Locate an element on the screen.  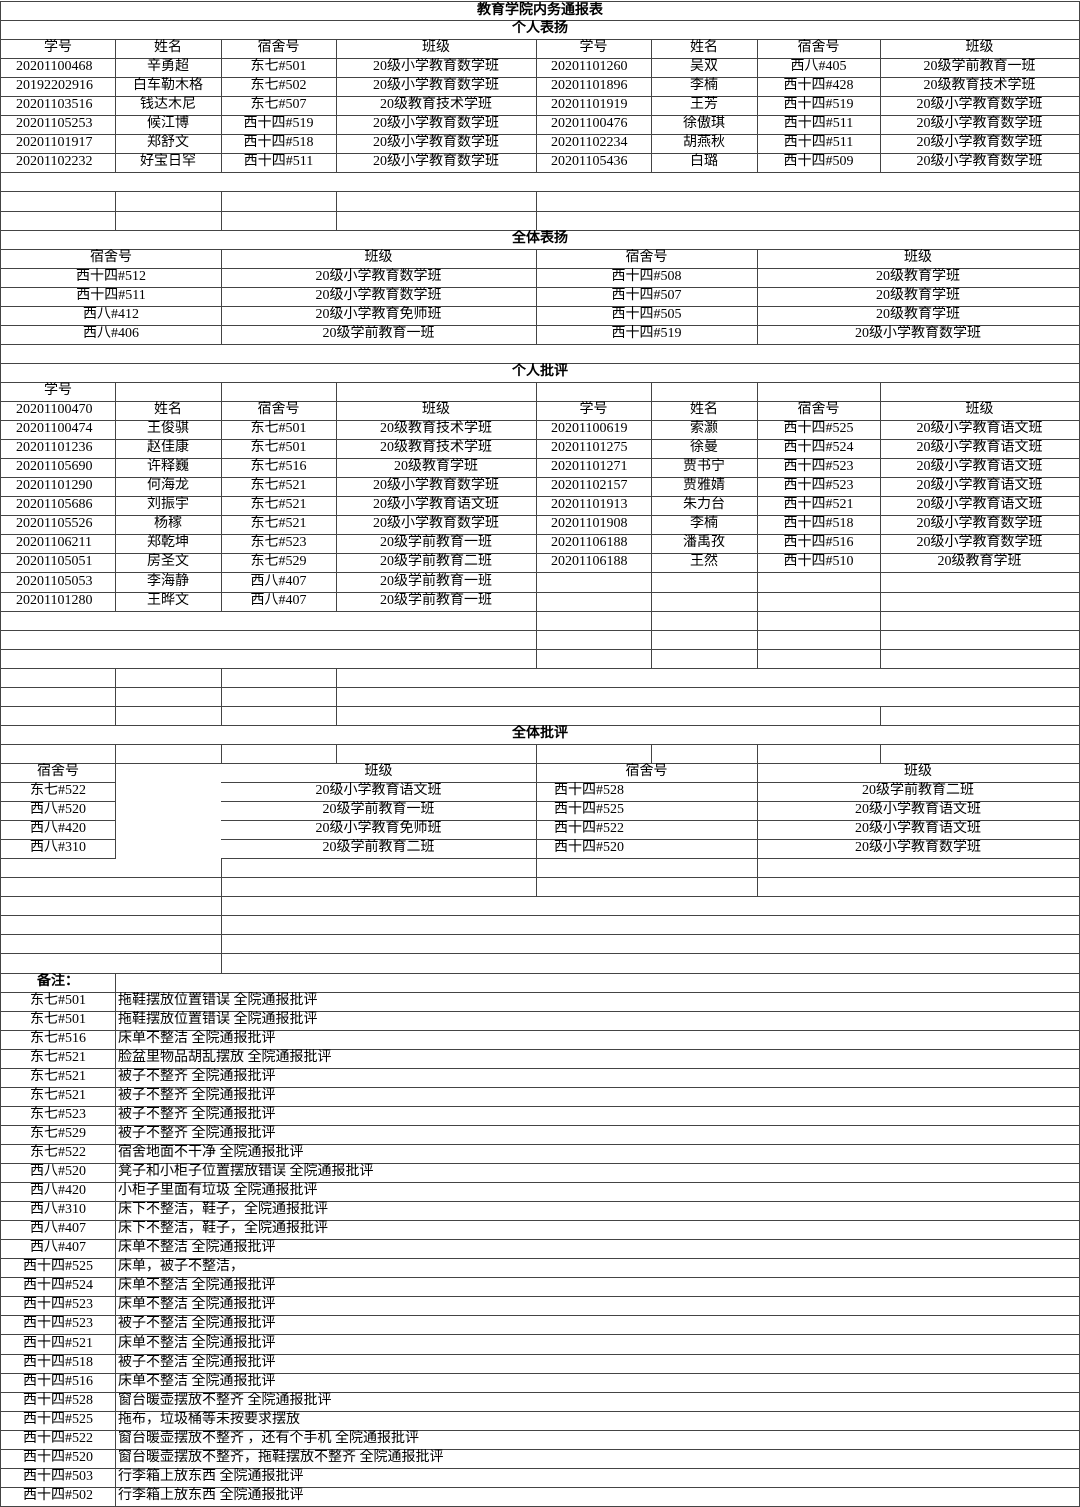
cell: 何海龙 is located at coordinates (168, 487).